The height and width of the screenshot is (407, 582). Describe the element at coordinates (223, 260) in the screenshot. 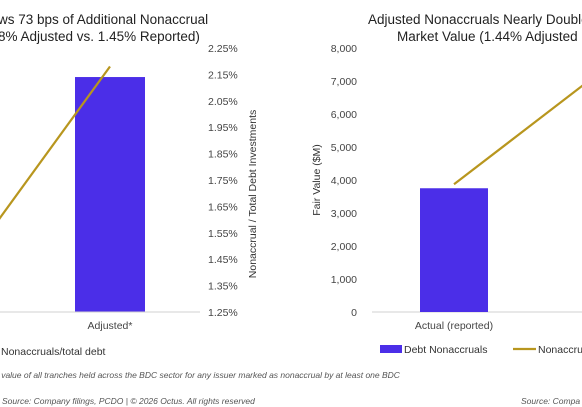

I see `left-y2-tick-label: 1.45%` at that location.